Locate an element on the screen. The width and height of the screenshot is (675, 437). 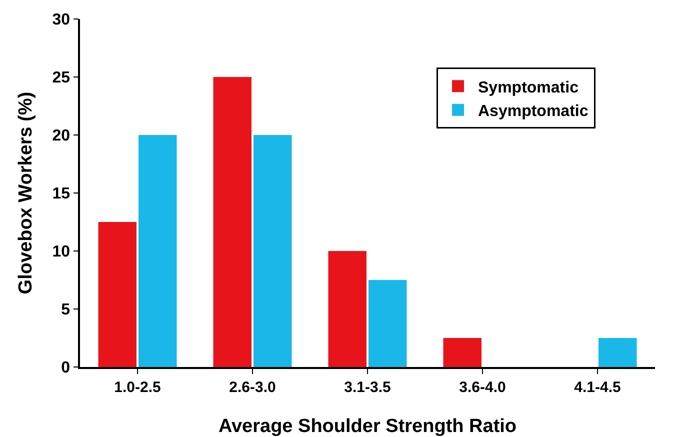
y-tick-label: 10 is located at coordinates (61, 252).